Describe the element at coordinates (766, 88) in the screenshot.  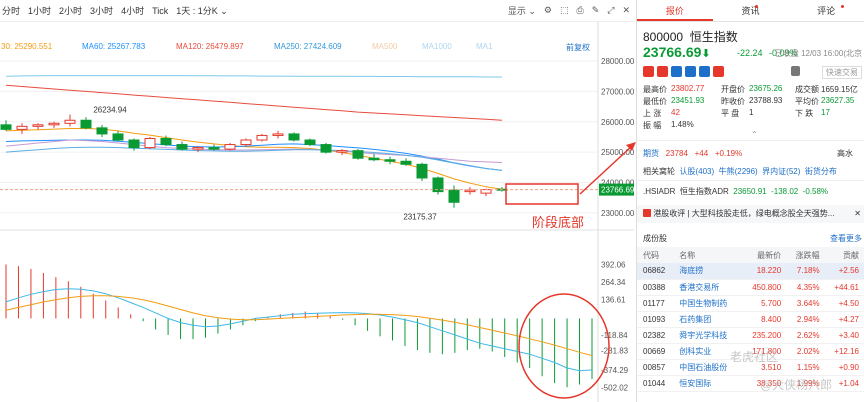
I see `stat-open: 23675.26` at that location.